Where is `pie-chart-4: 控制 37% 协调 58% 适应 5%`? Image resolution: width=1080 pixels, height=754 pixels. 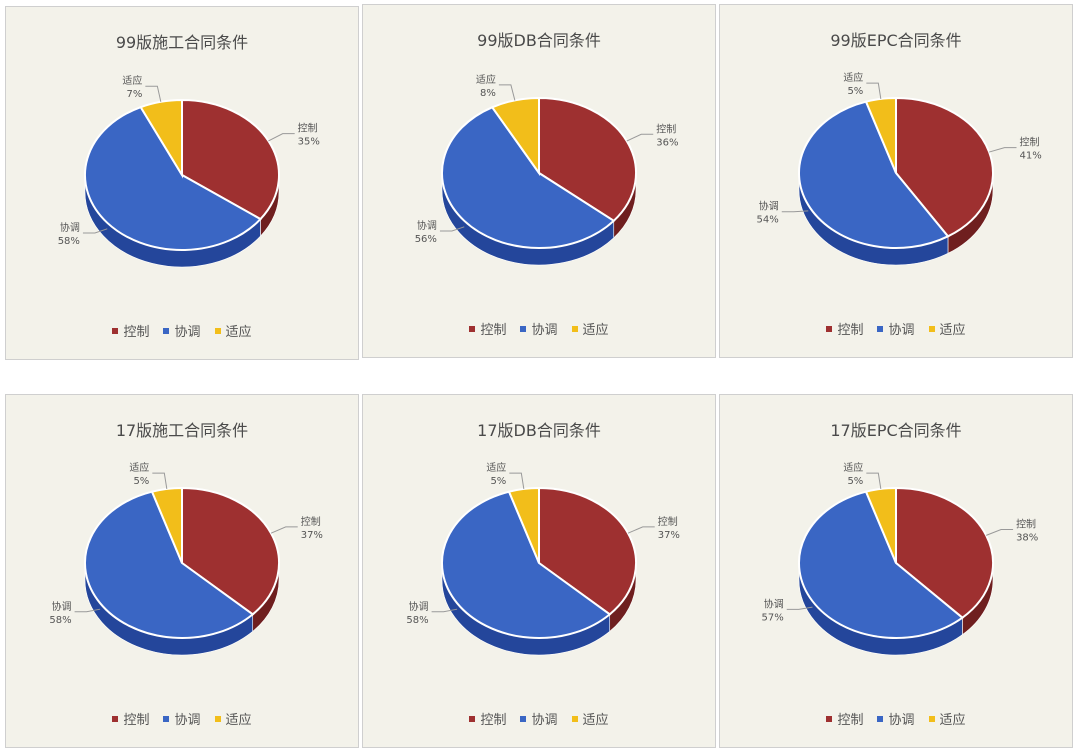 pie-chart-4: 控制 37% 协调 58% 适应 5% is located at coordinates (186, 558).